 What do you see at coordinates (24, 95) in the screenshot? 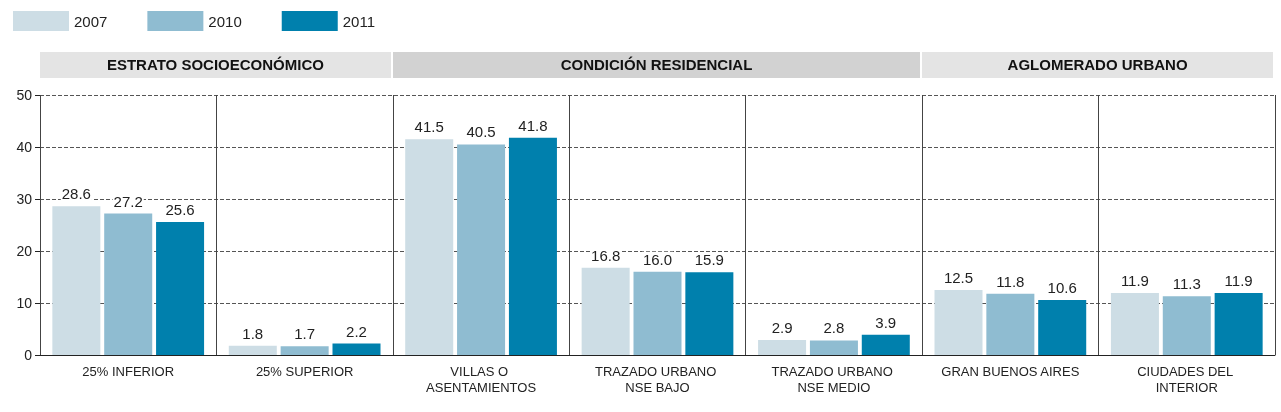
I see `y-tick-label: 50` at bounding box center [24, 95].